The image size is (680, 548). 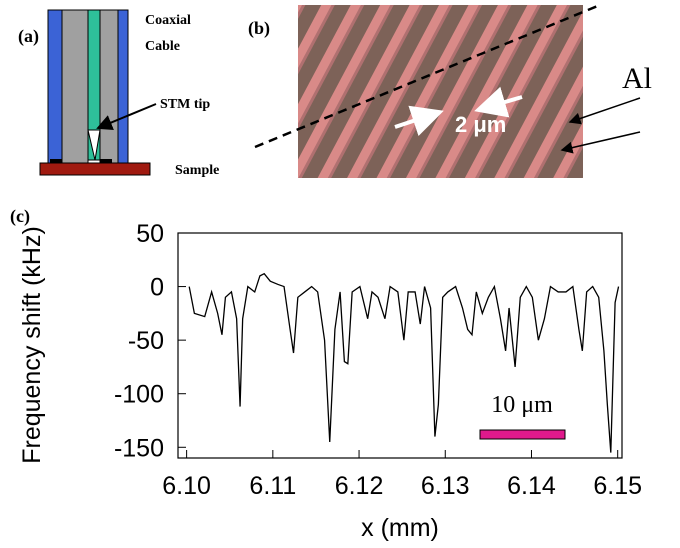 What do you see at coordinates (139, 448) in the screenshot?
I see `y-tick-label: -150` at bounding box center [139, 448].